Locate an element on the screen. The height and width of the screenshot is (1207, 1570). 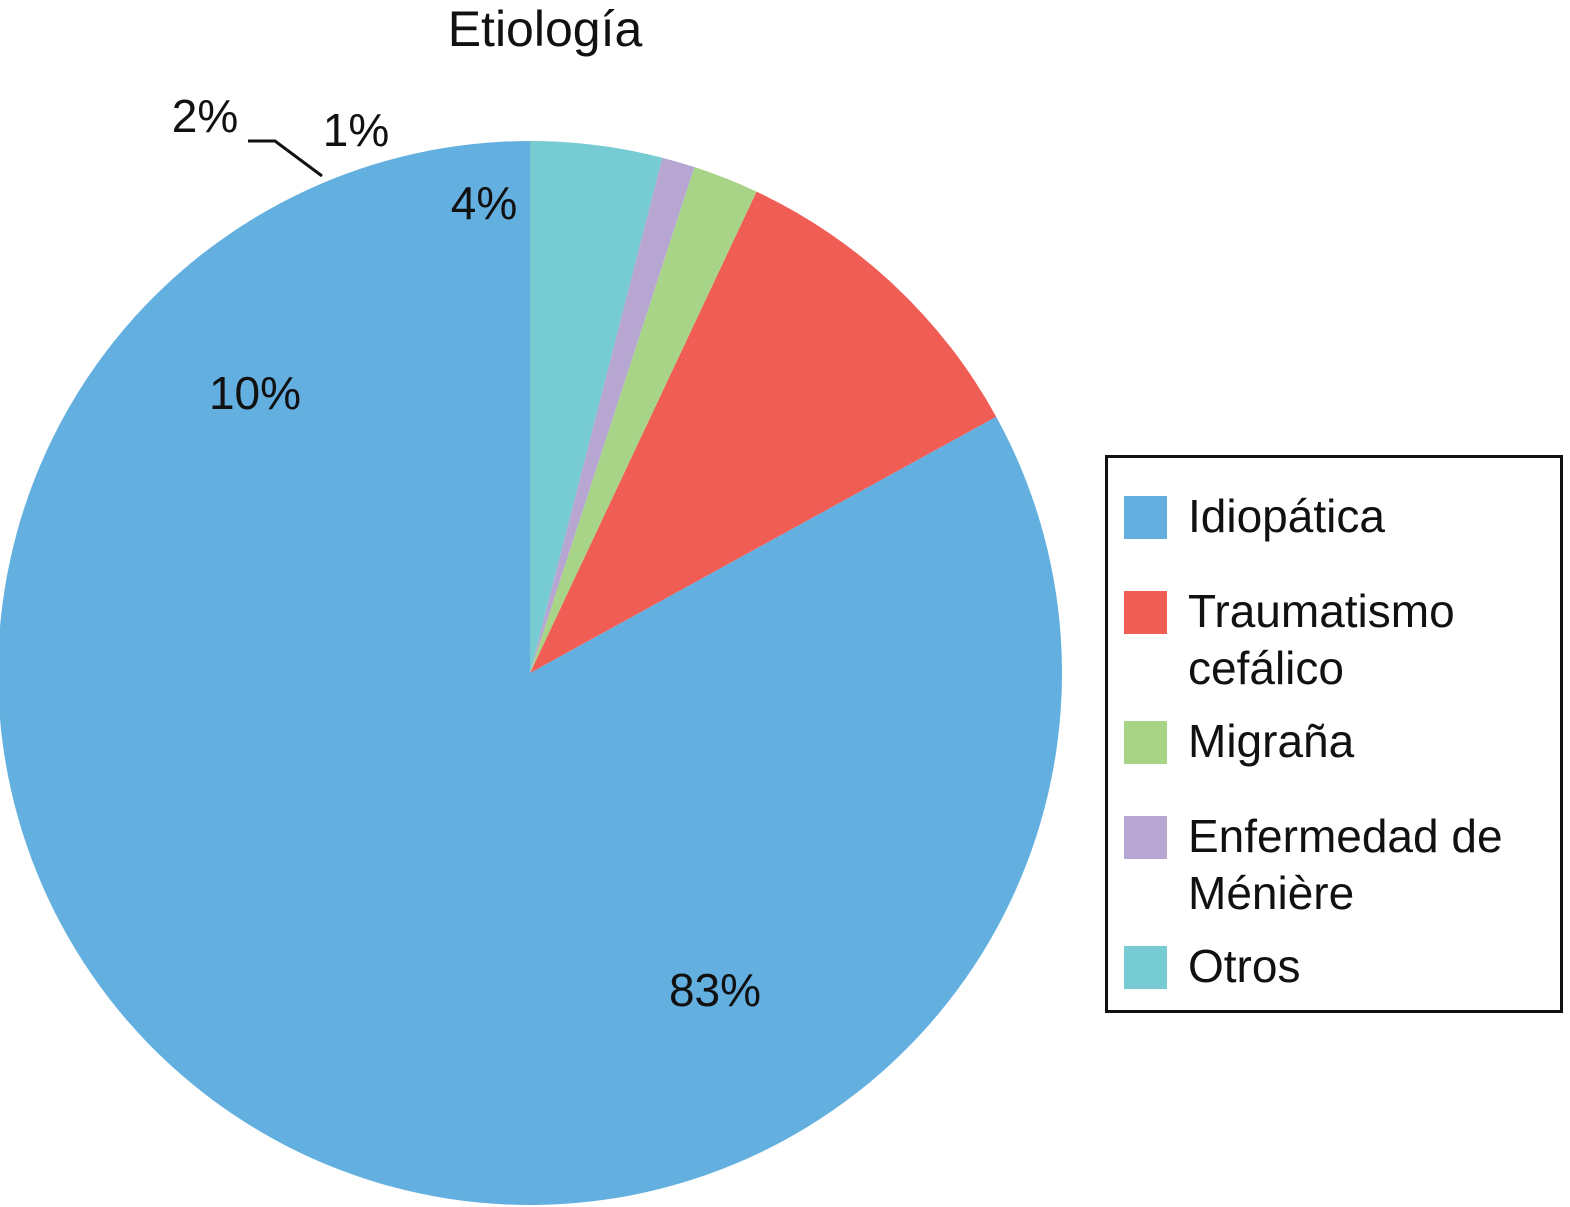
legend-swatch-meniere is located at coordinates (1145, 837).